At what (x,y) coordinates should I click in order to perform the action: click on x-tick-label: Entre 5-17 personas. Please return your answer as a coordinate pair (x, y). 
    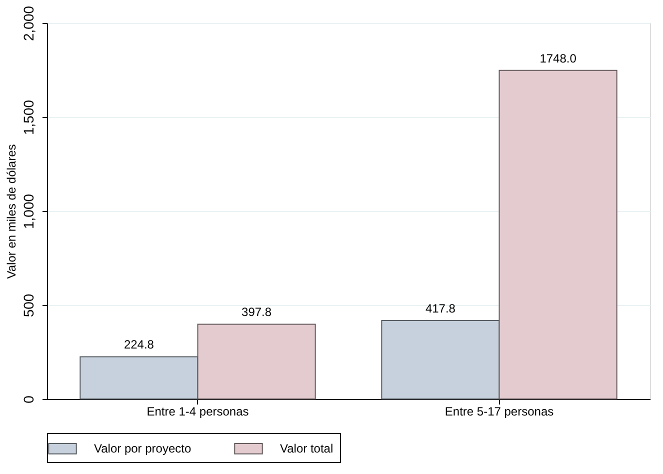
    Looking at the image, I should click on (499, 411).